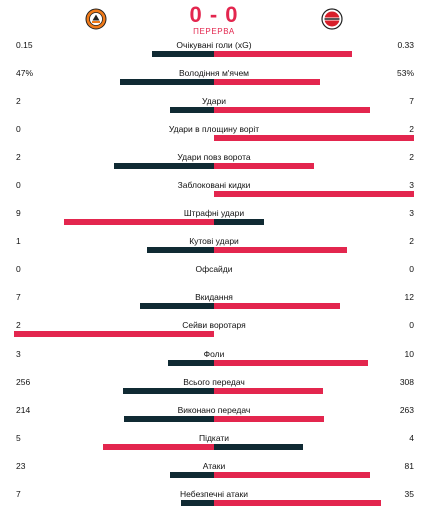  Describe the element at coordinates (214, 241) in the screenshot. I see `stat-label: Кутові удари` at that location.